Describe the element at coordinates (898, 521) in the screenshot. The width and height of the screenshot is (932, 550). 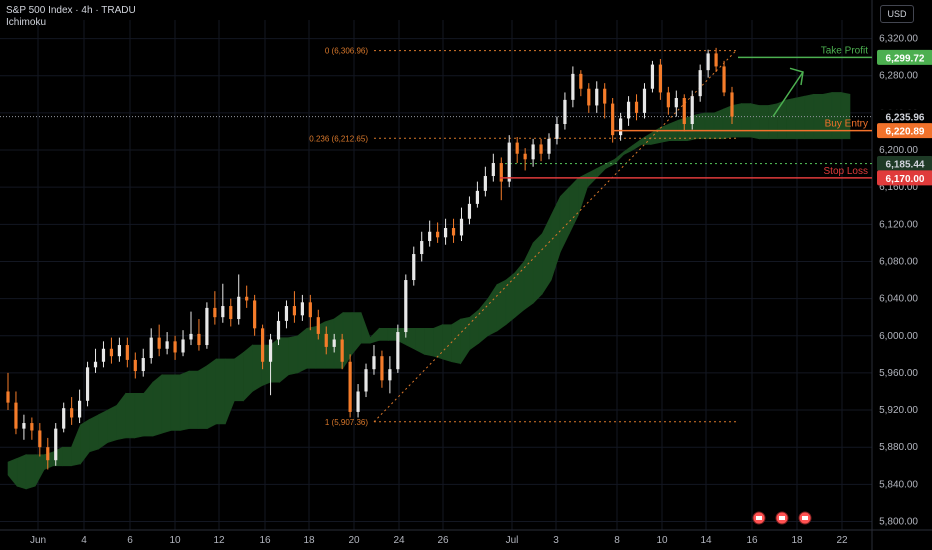
I see `y-tick-label: 5,800.00` at that location.